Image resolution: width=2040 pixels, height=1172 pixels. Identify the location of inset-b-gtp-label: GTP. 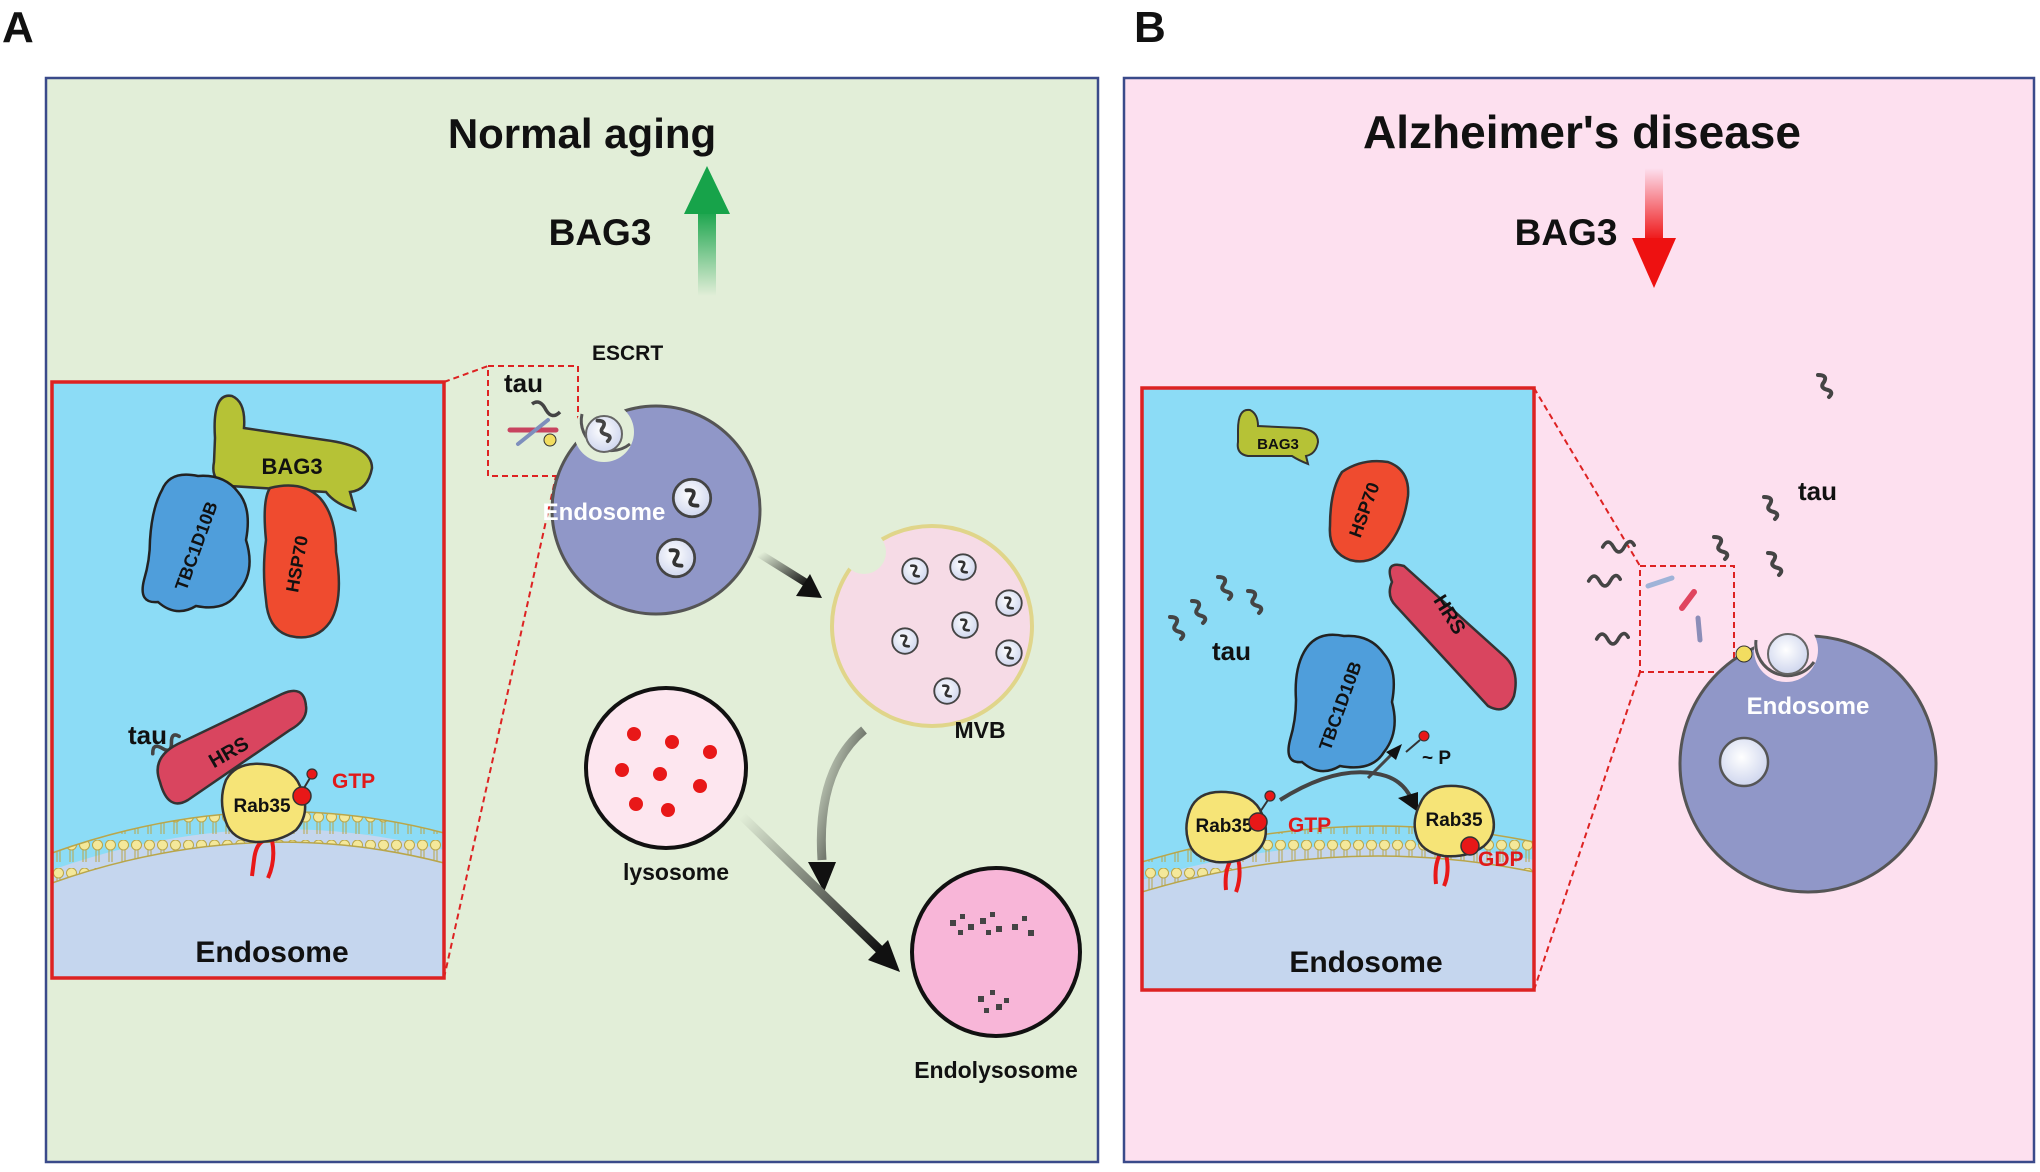
(1309, 825).